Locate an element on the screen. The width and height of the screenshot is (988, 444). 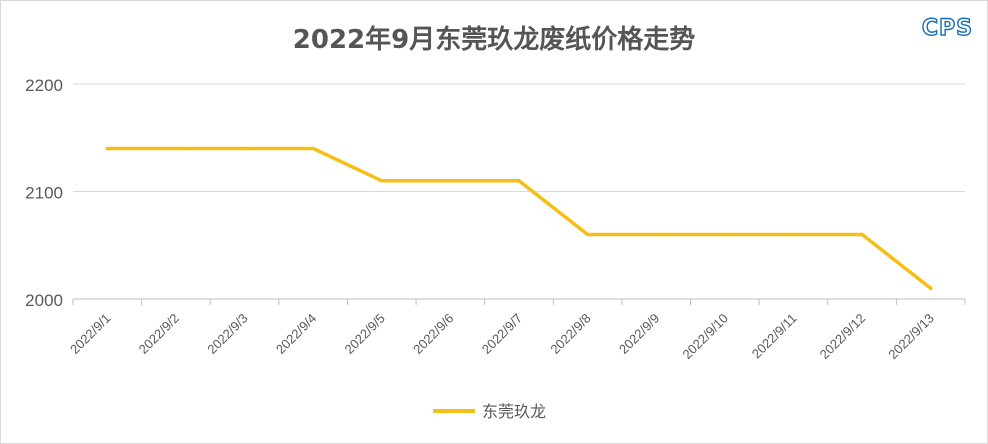
x-tick-label: 2022/9/8 is located at coordinates (570, 334).